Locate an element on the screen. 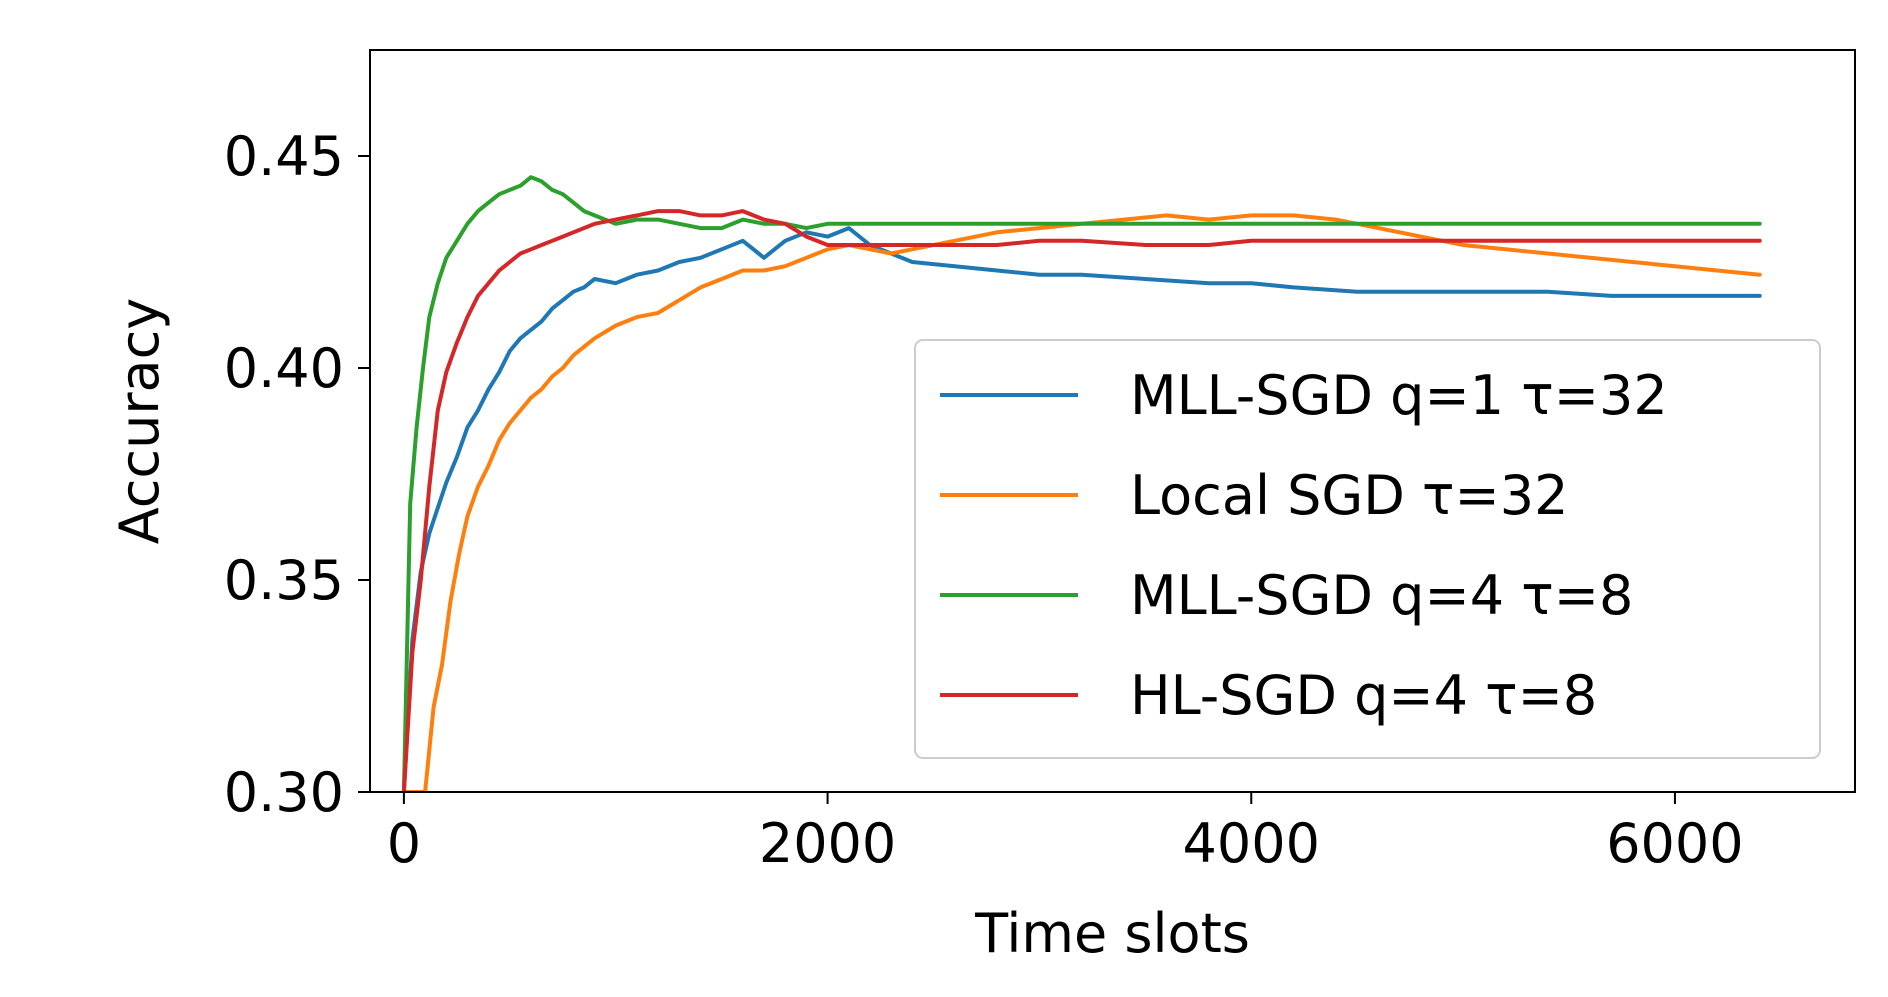  x-tick-label: 6000 is located at coordinates (1674, 843).